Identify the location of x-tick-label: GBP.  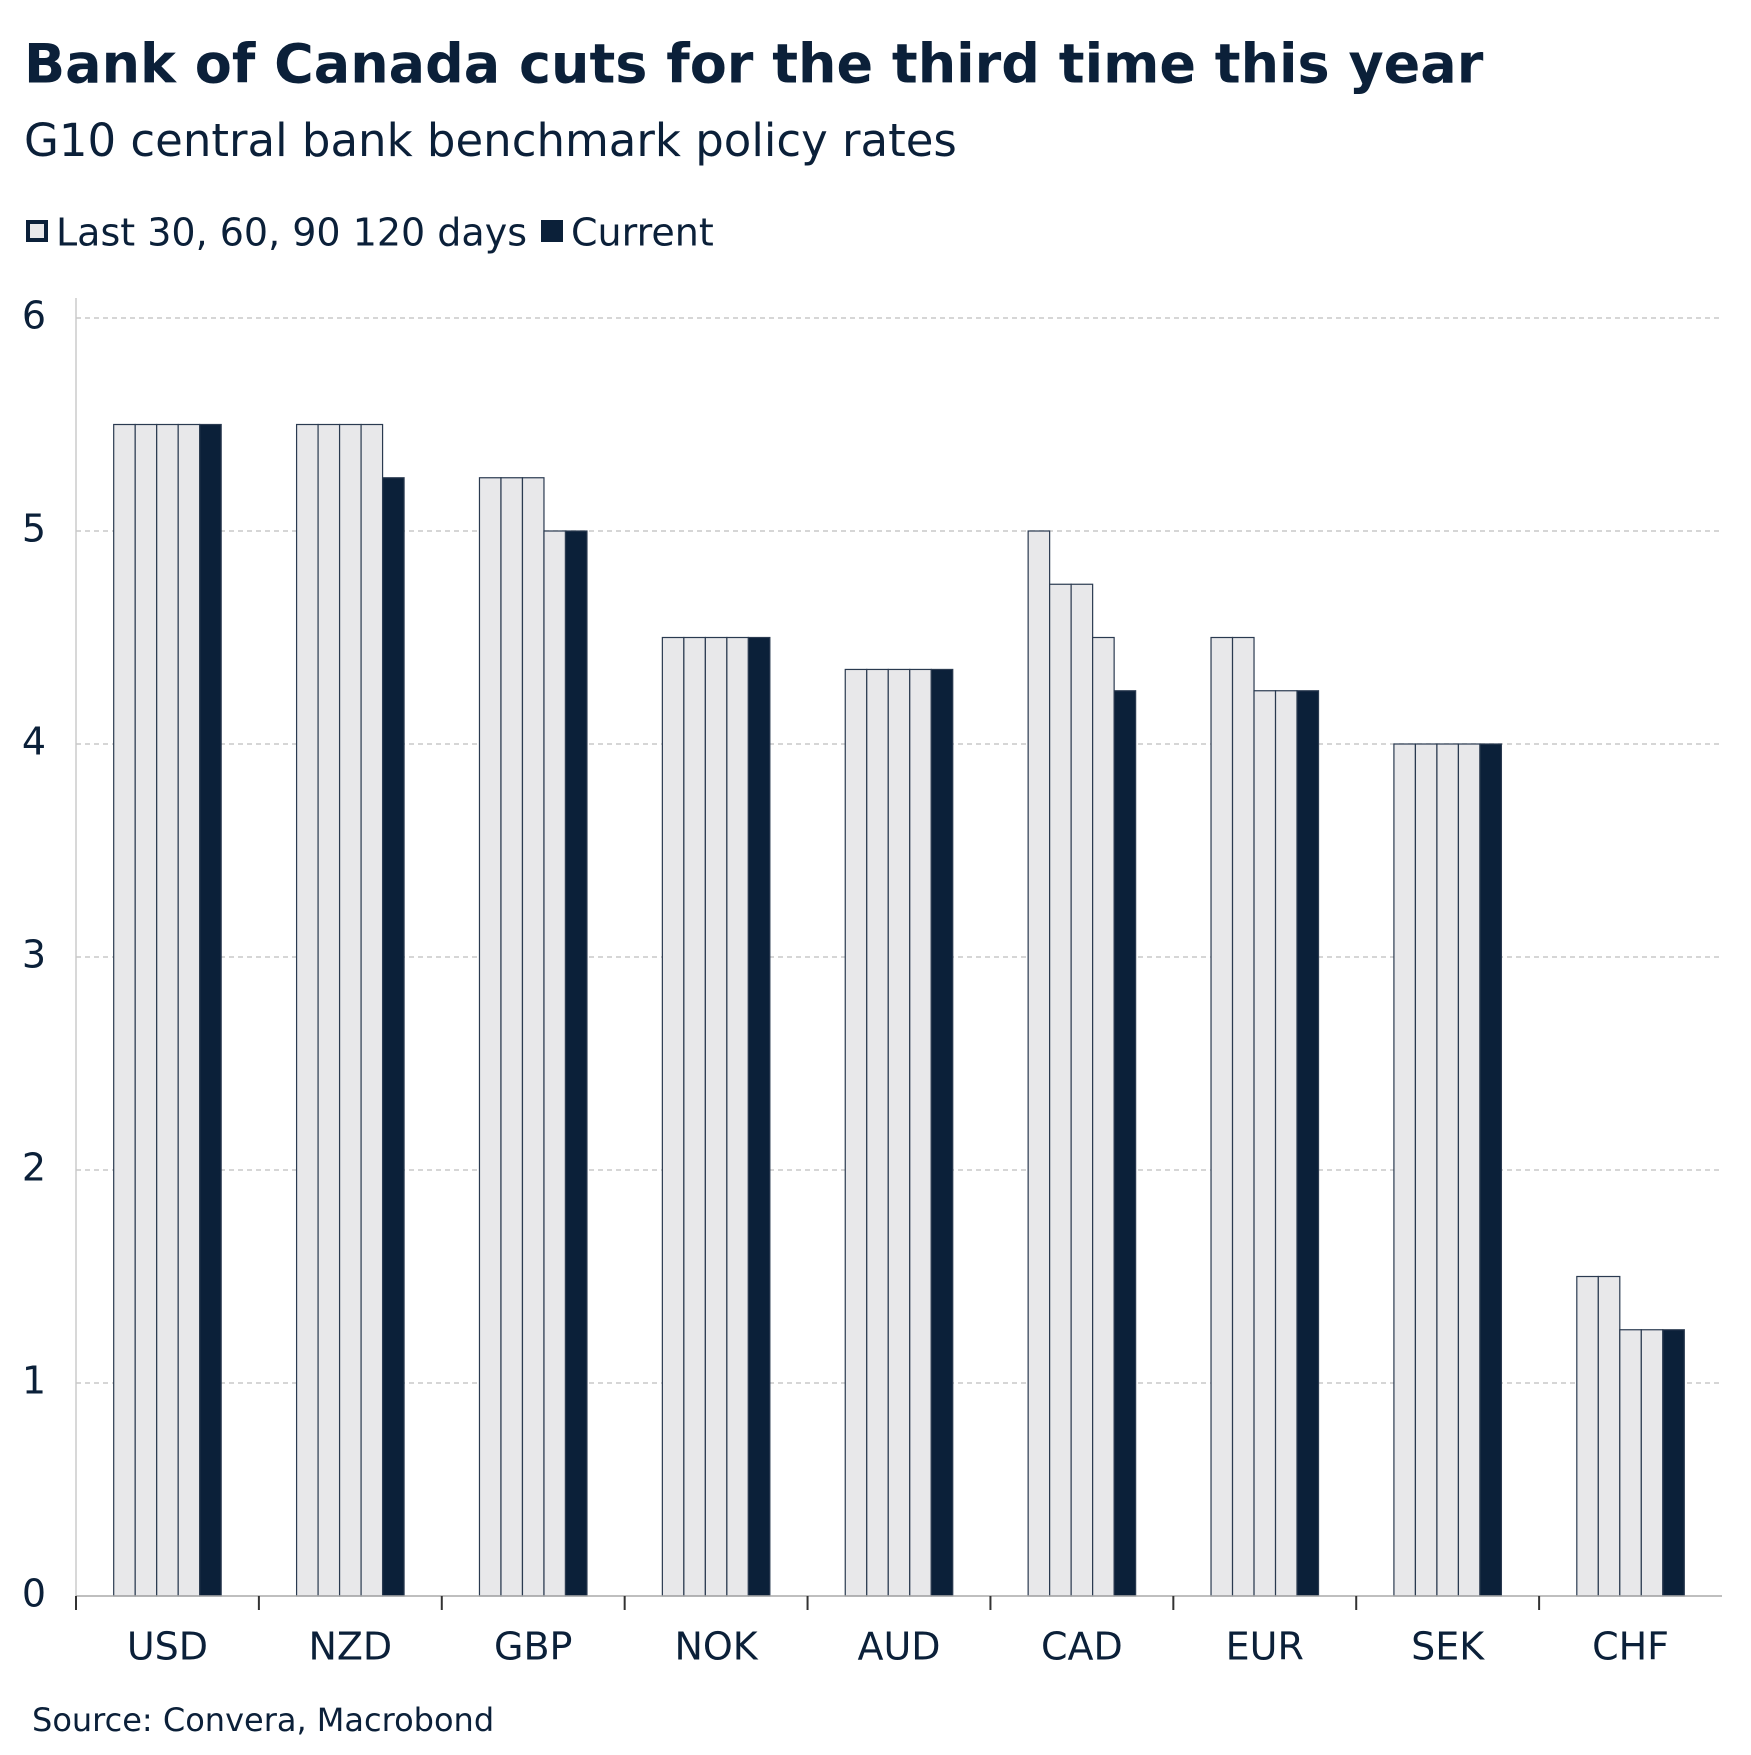
(533, 1647).